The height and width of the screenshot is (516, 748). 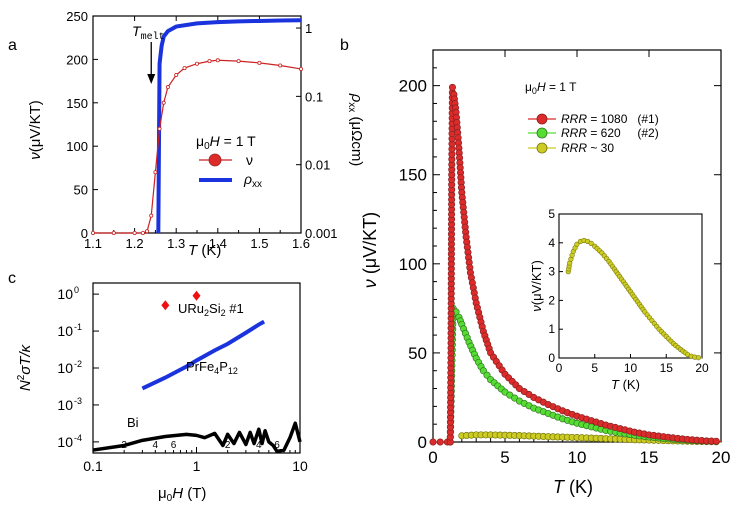 What do you see at coordinates (551, 329) in the screenshot?
I see `inset-ytick-label: 1` at bounding box center [551, 329].